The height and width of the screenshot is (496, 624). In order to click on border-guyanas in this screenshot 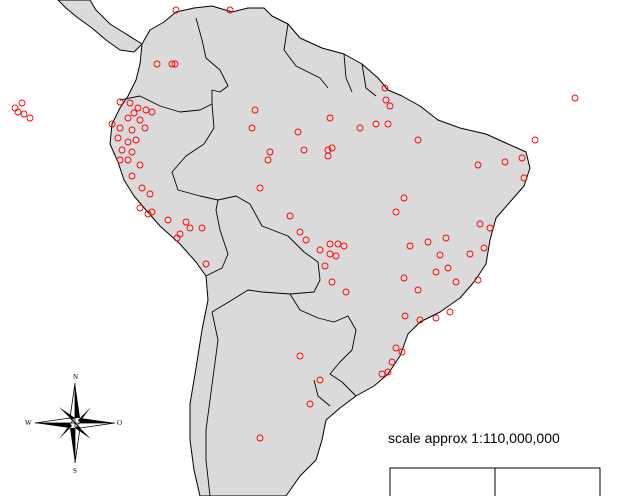, I will do `click(360, 75)`.